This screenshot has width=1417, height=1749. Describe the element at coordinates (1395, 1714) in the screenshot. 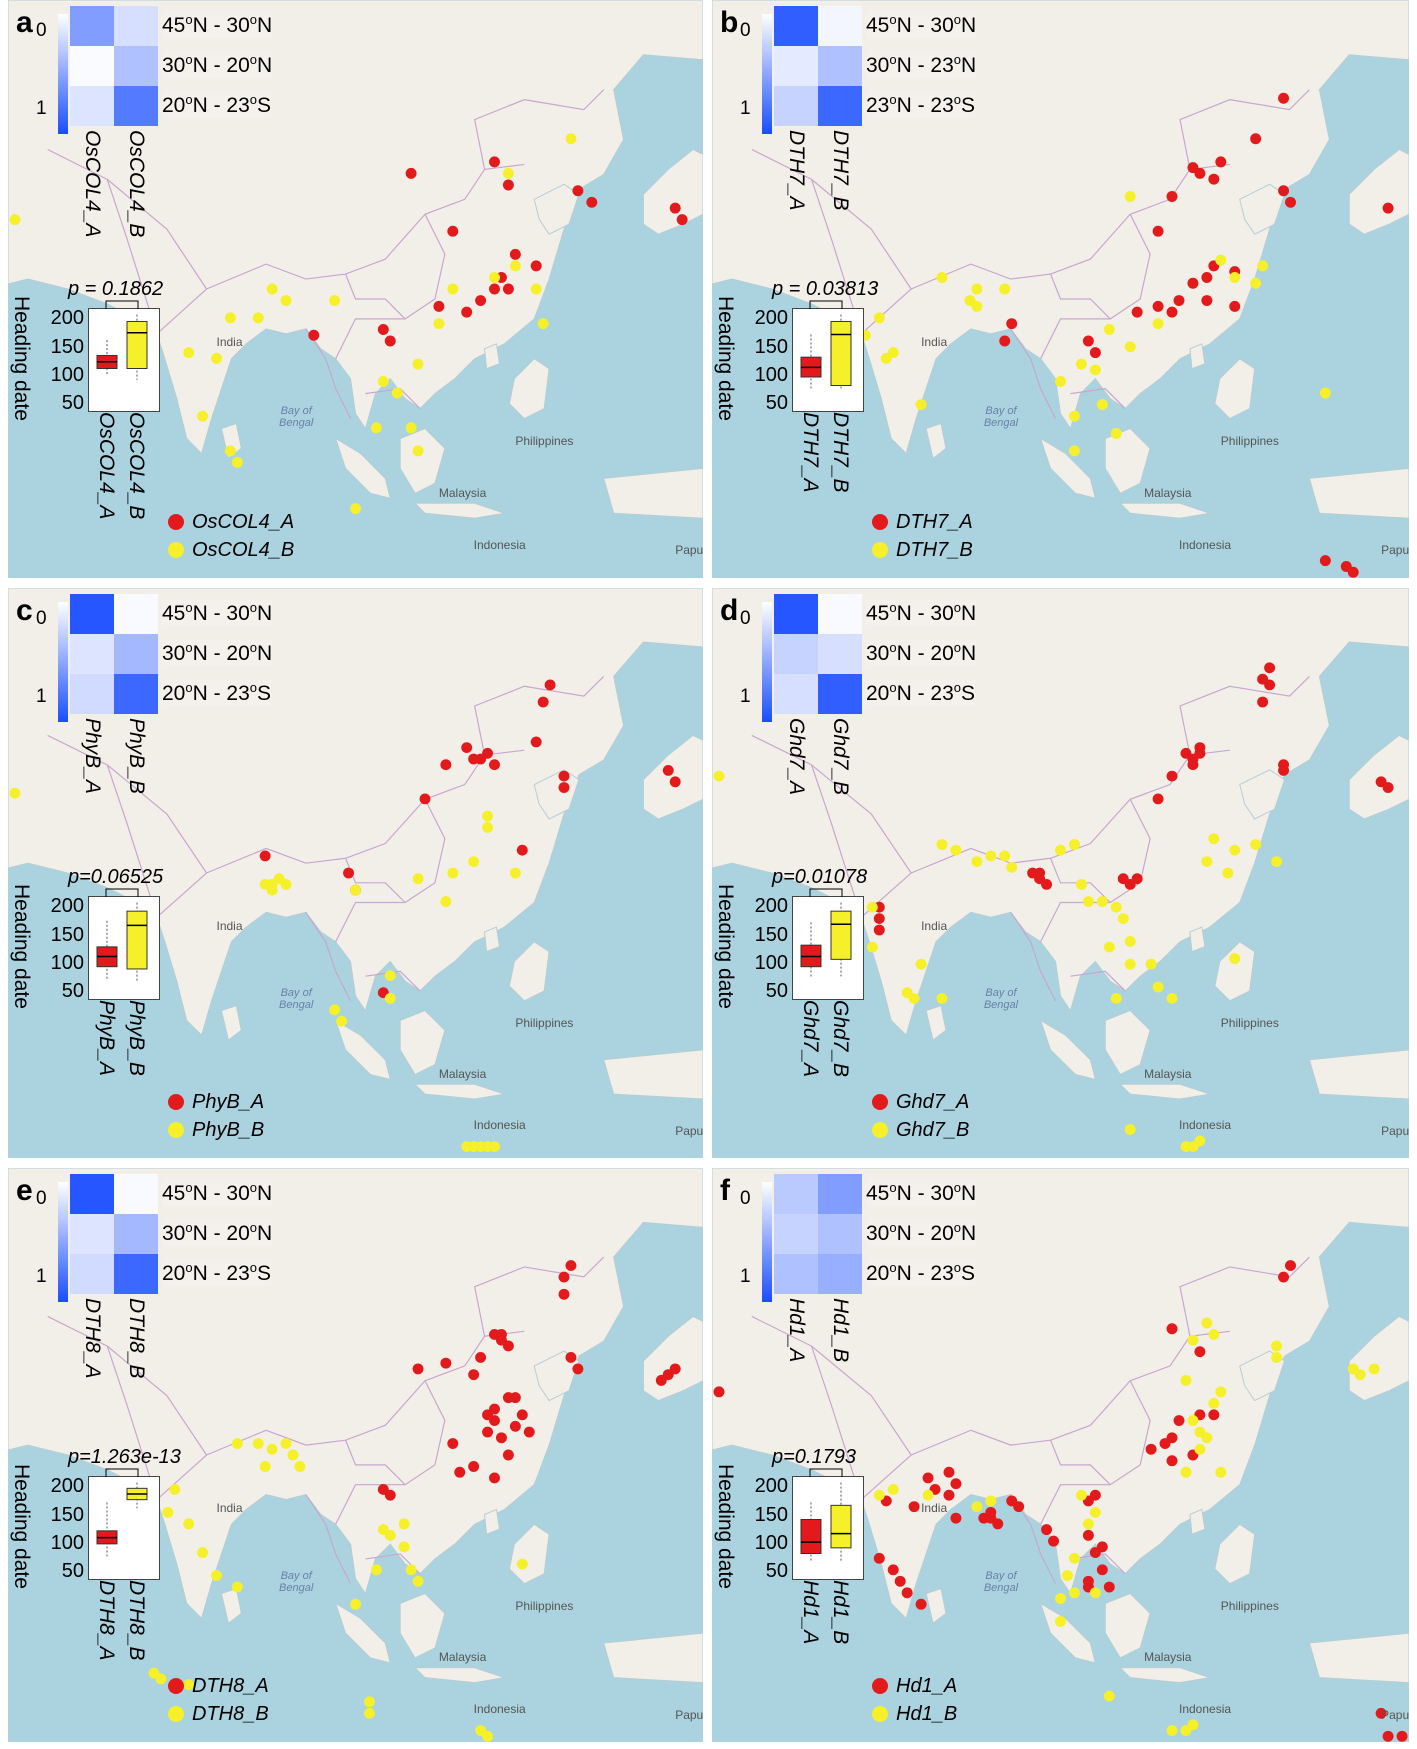

I see `place-papua: Papu` at that location.